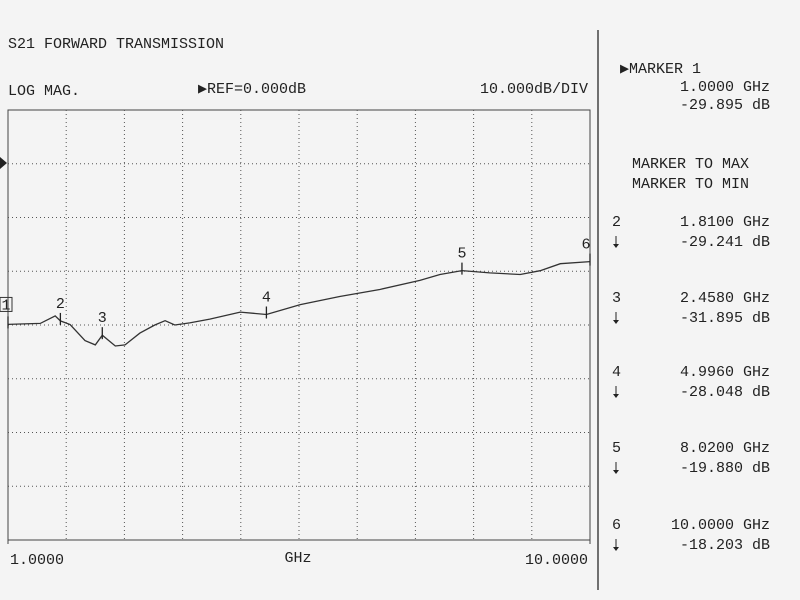 The image size is (800, 600). I want to click on marker-amplitude: -28.048 dB, so click(725, 392).